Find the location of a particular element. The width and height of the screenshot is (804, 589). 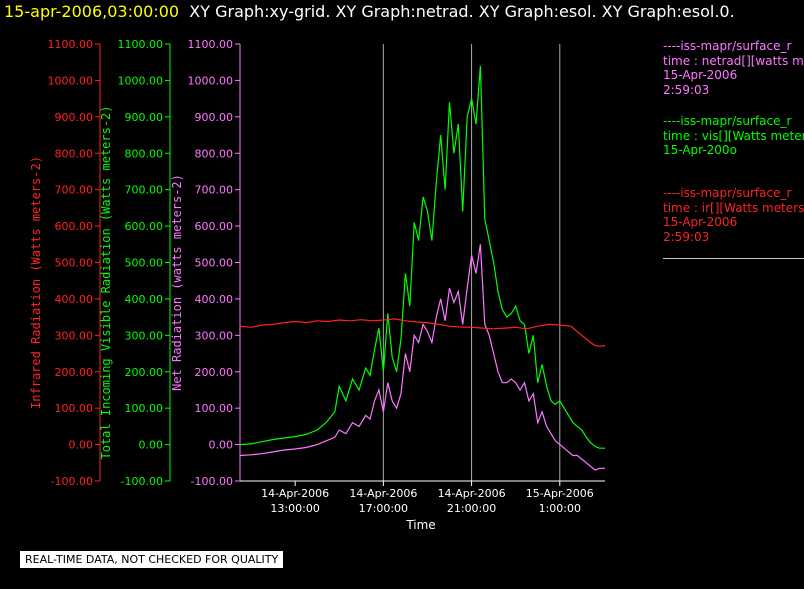

ir-tick-label-2: 100.00 is located at coordinates (74, 408).